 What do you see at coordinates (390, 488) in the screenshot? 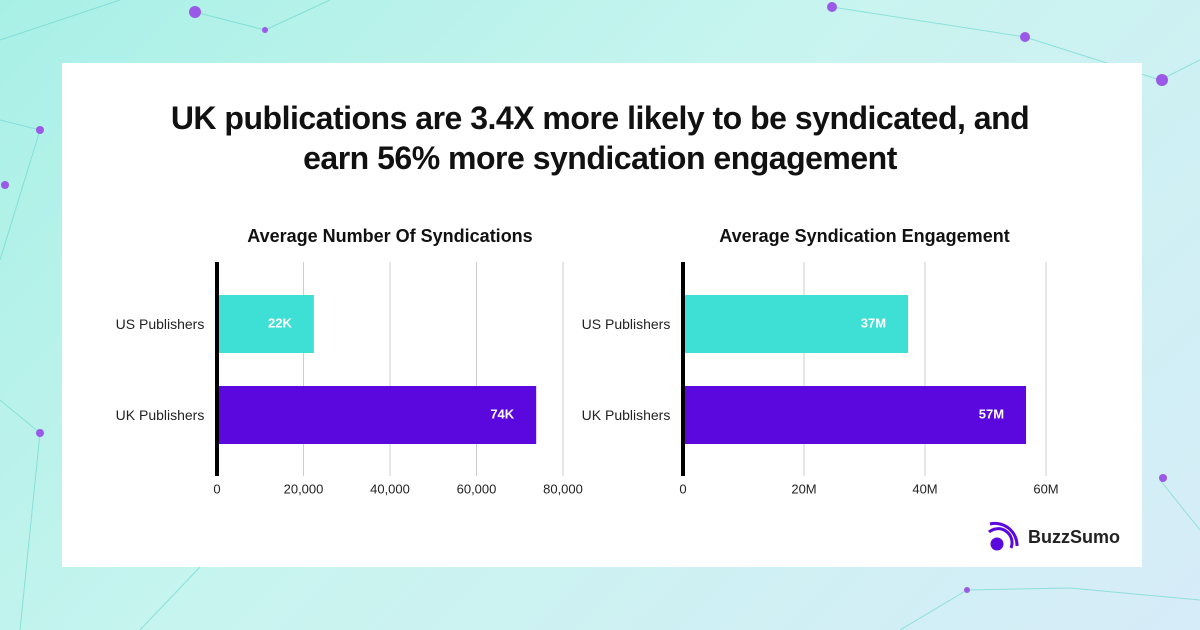
I see `x-tick-label: 40,000` at bounding box center [390, 488].